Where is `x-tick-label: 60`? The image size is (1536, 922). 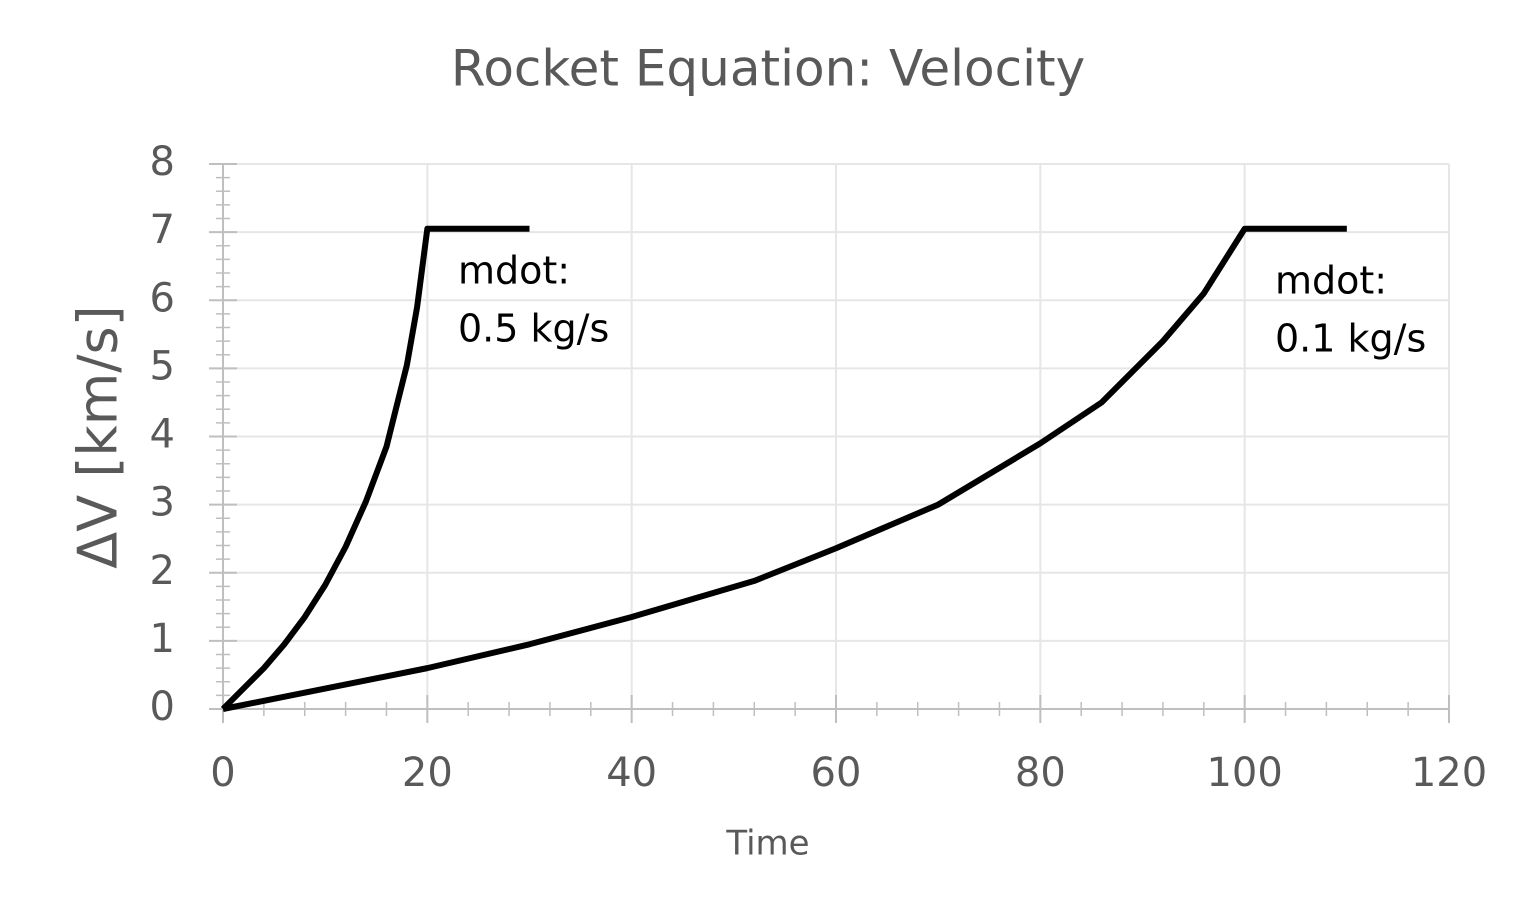
x-tick-label: 60 is located at coordinates (836, 773).